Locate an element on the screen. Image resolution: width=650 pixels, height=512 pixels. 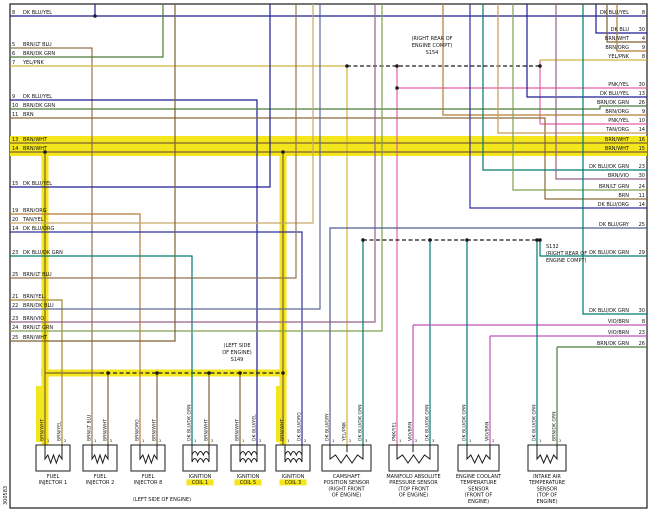
fuel-injector-2-label: INJECTOR 2 is located at coordinates (100, 483).